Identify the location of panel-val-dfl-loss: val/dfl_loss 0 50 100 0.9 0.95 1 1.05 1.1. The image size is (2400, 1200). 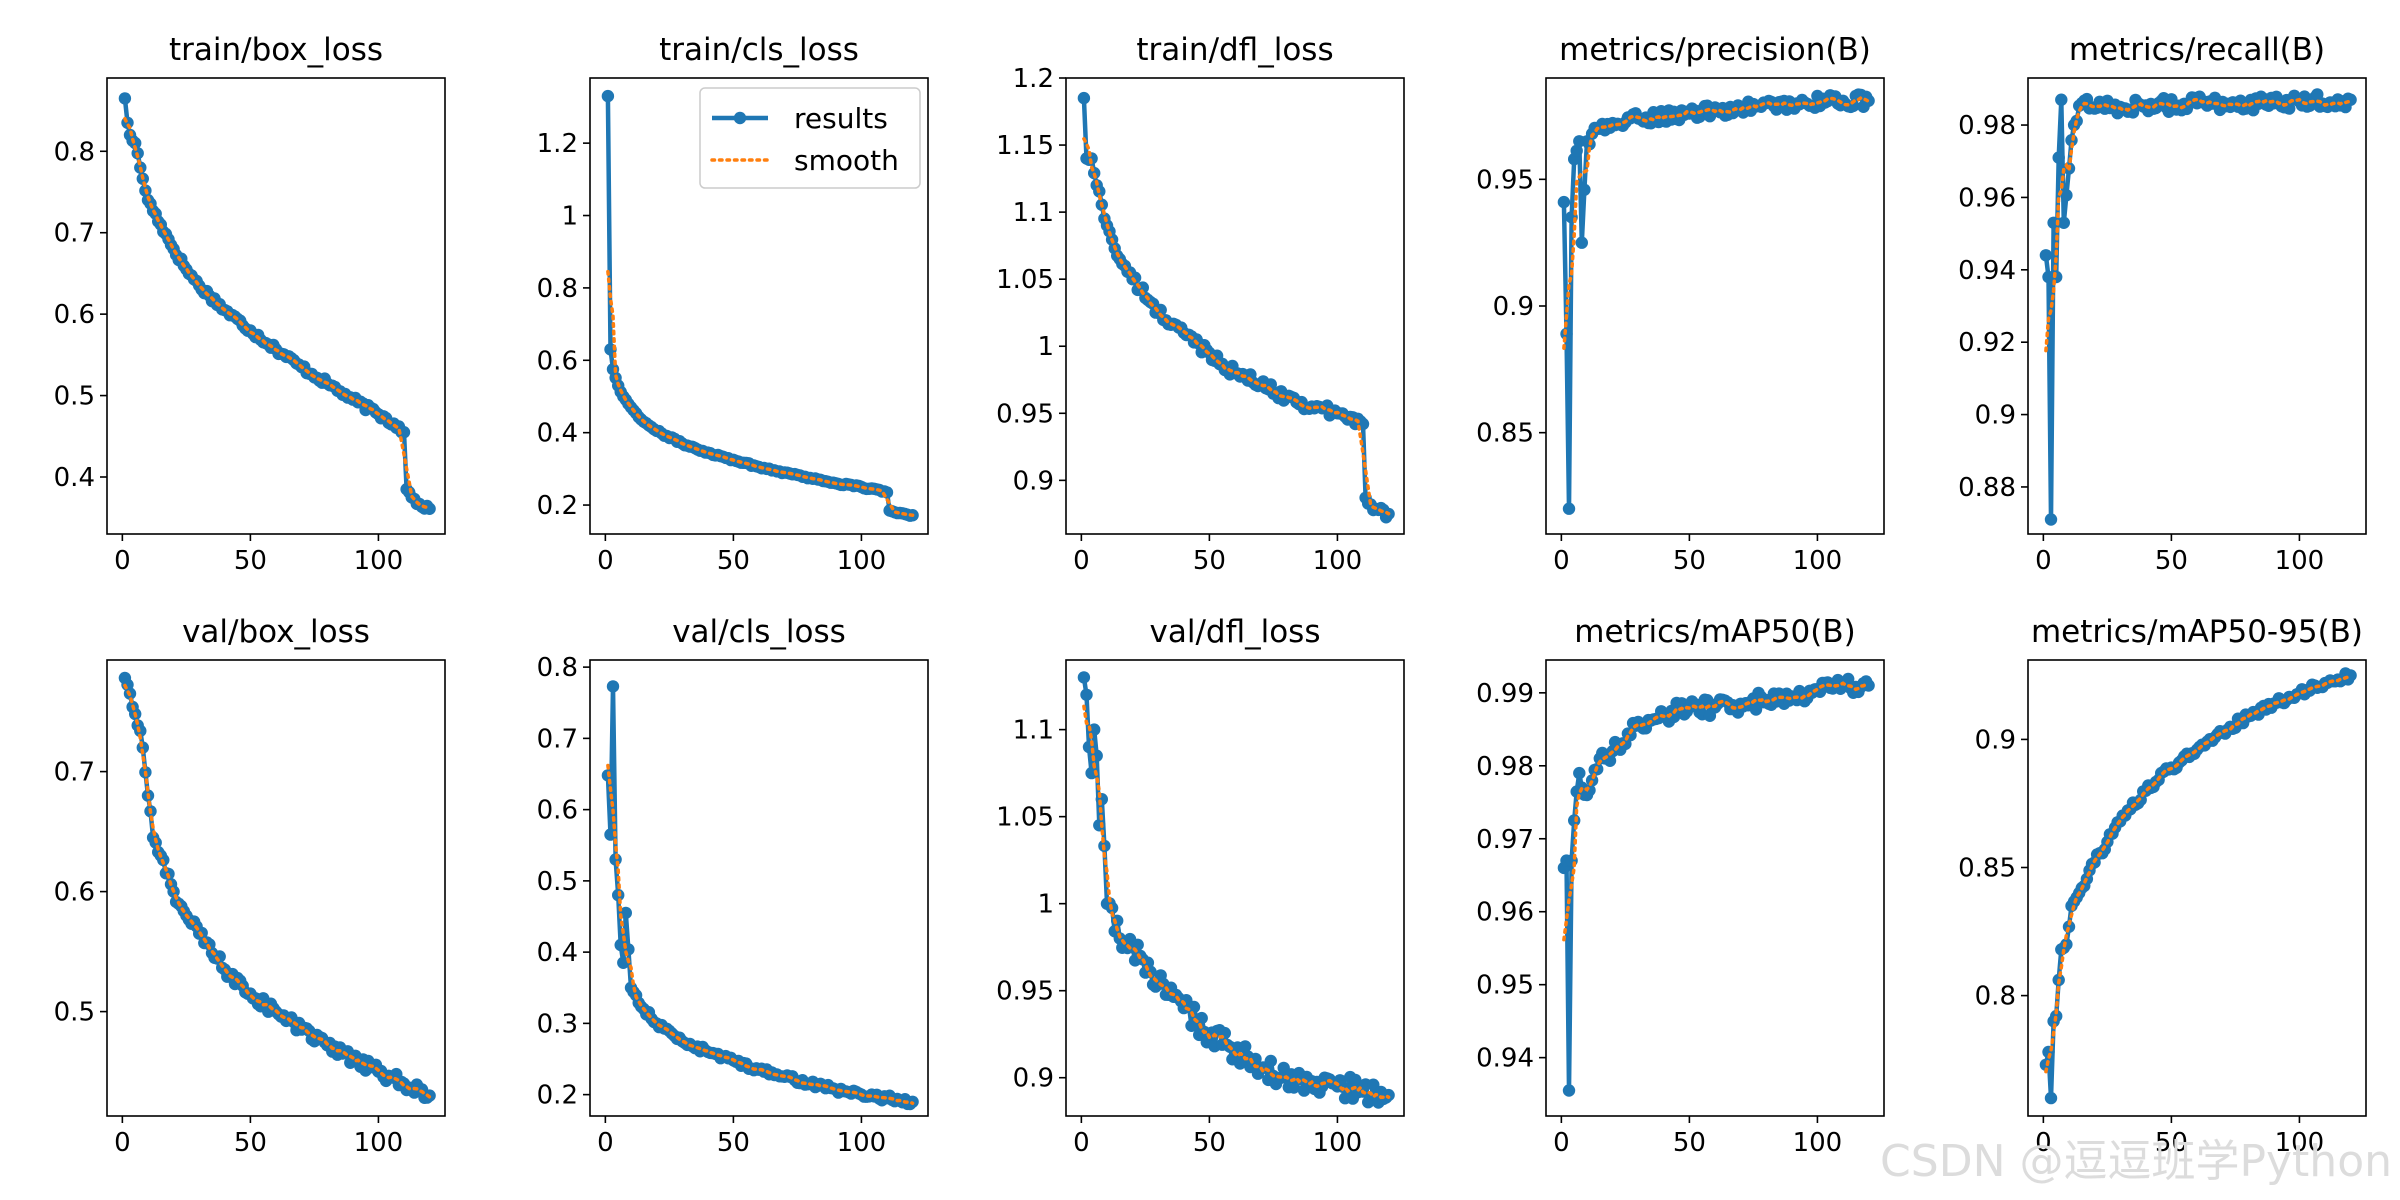
(1200, 886).